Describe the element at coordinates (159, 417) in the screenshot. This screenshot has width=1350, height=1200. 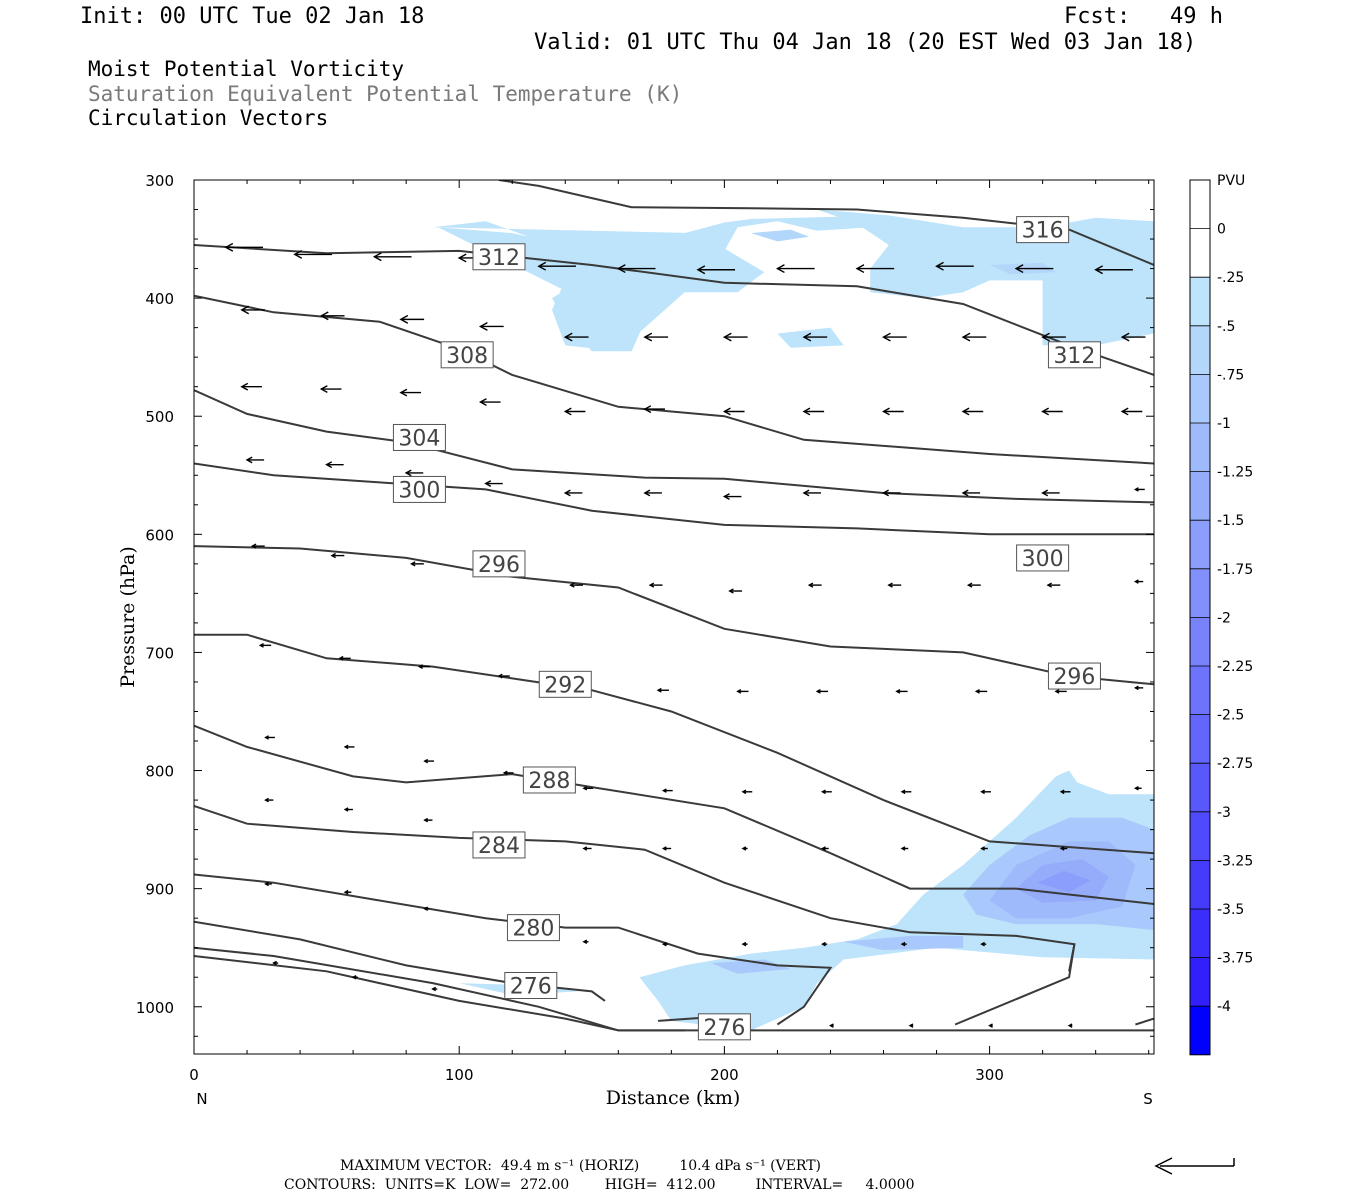
I see `y-tick-label: 500` at that location.